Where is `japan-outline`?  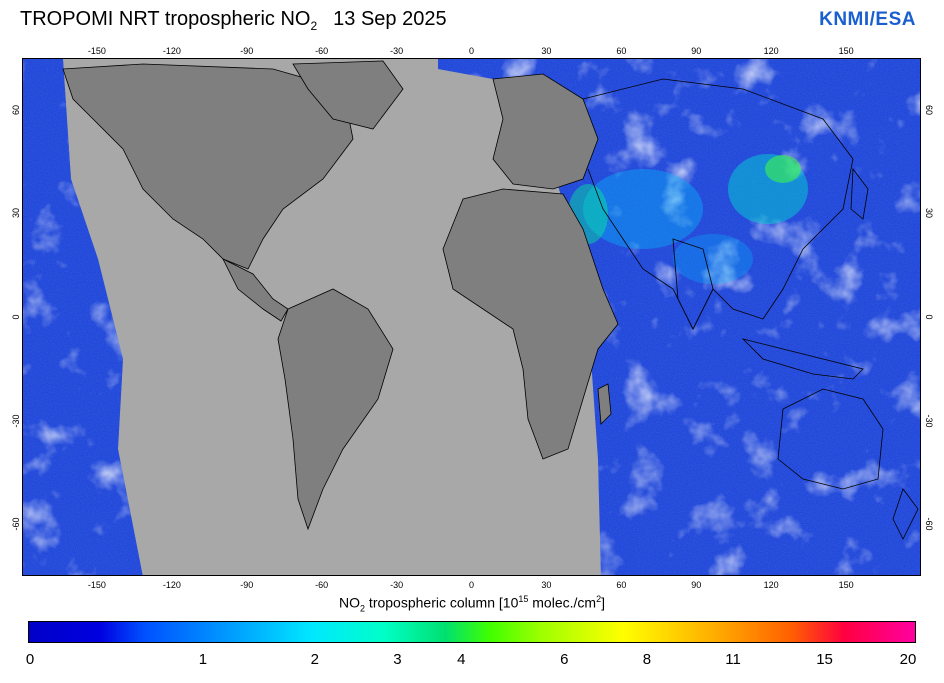
japan-outline is located at coordinates (859, 193).